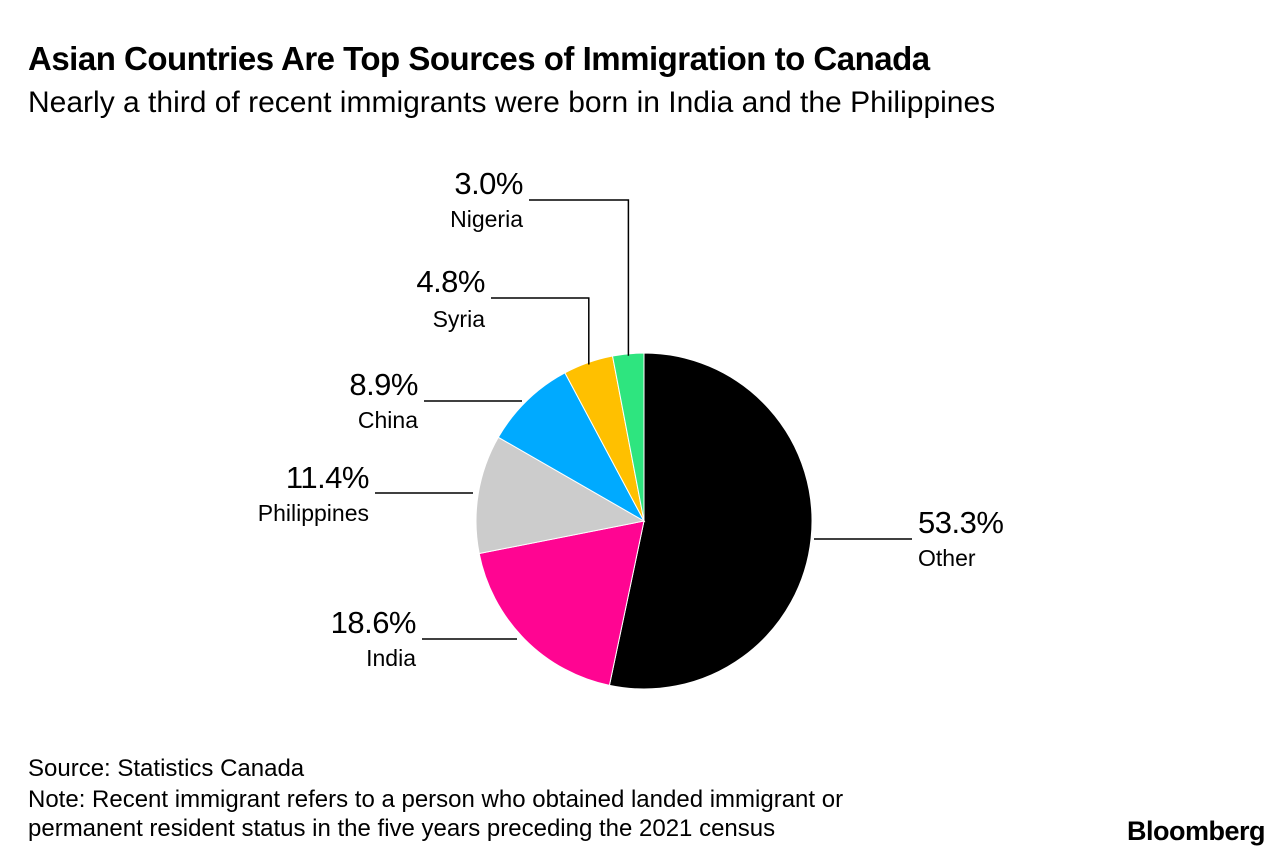  What do you see at coordinates (947, 558) in the screenshot?
I see `category-label-other: Other` at bounding box center [947, 558].